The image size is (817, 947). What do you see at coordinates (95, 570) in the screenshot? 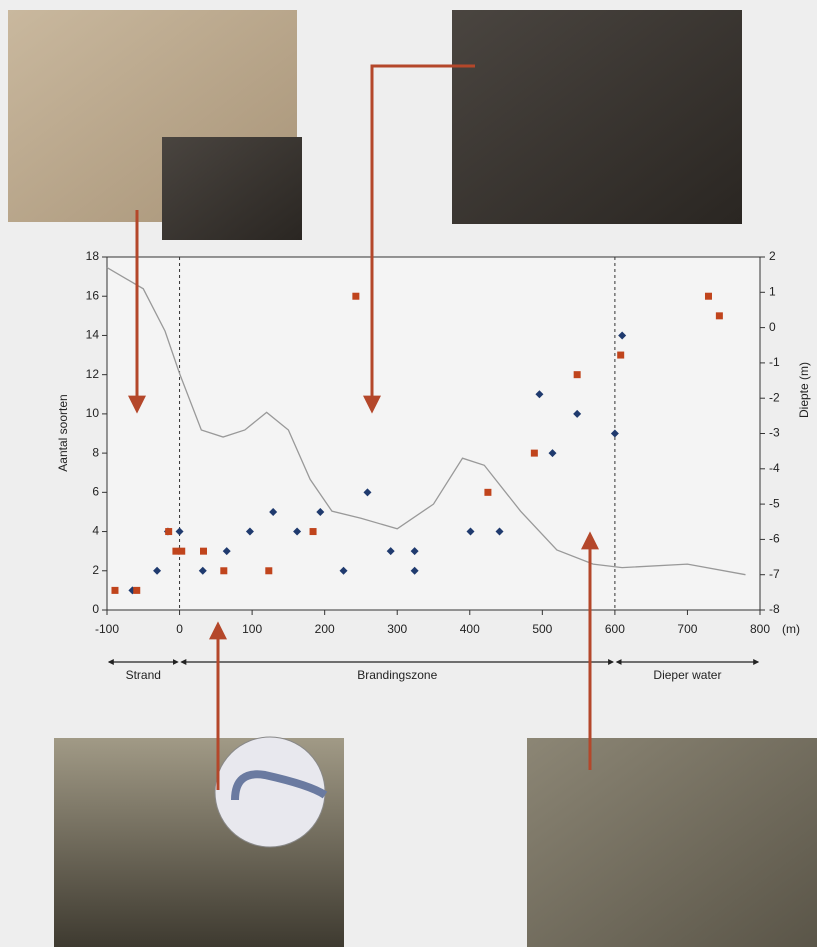
I see `y-tick-label: 2` at bounding box center [95, 570].